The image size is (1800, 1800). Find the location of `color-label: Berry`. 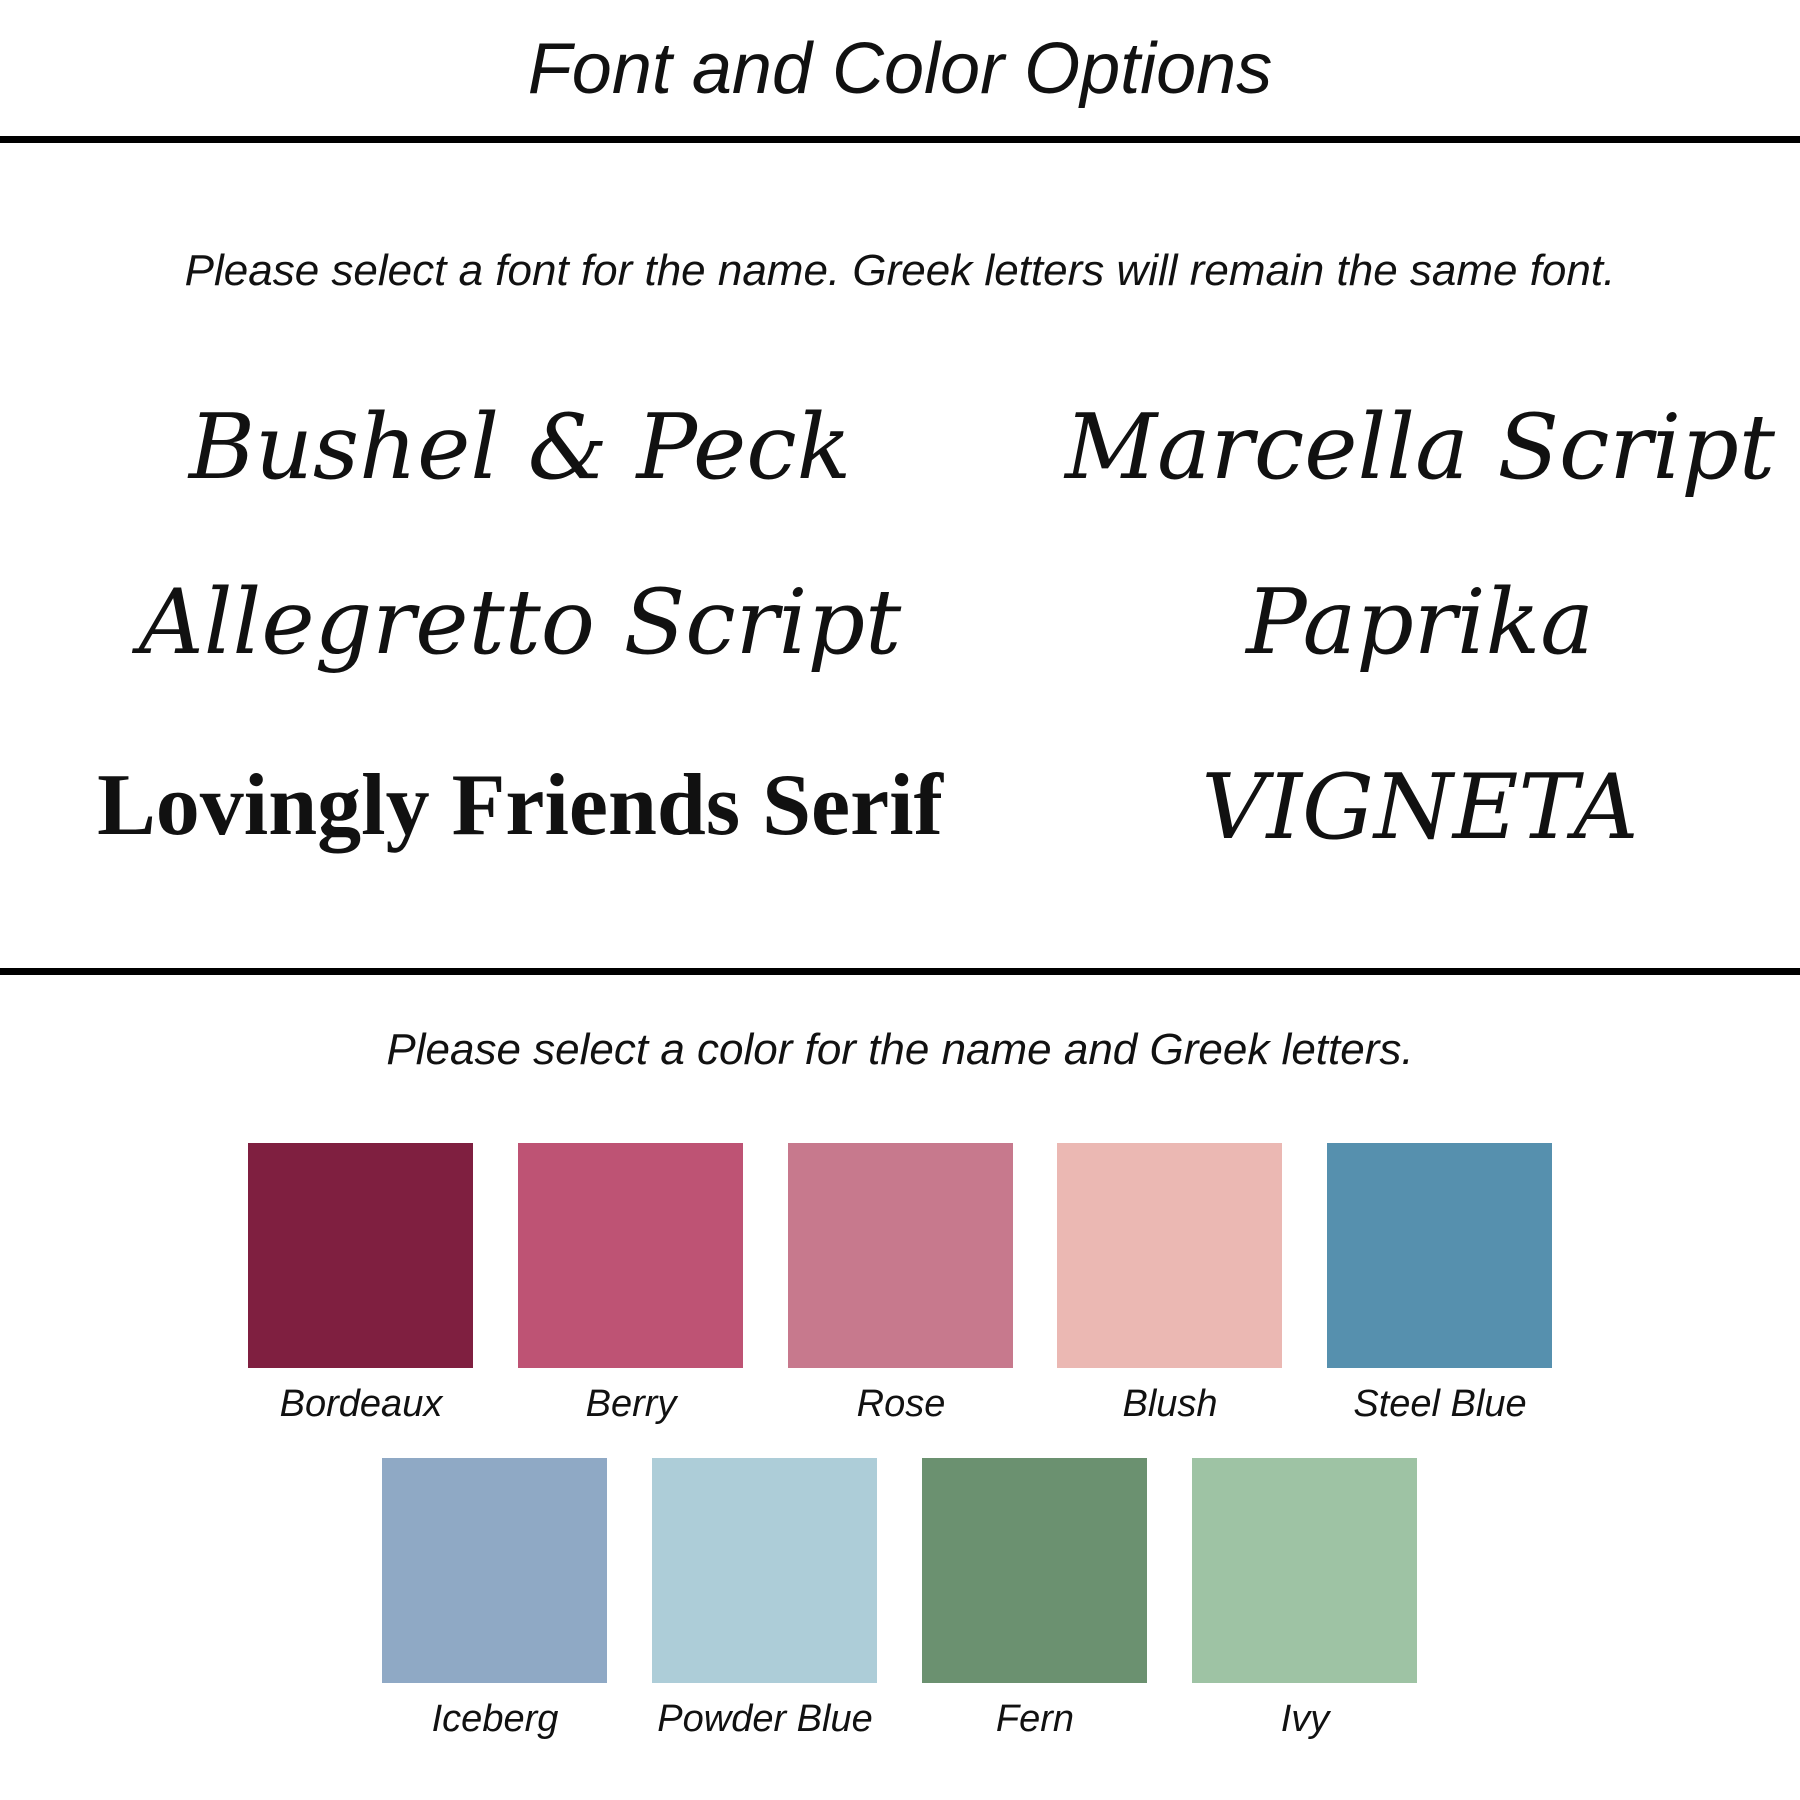

color-label: Berry is located at coordinates (631, 1404).